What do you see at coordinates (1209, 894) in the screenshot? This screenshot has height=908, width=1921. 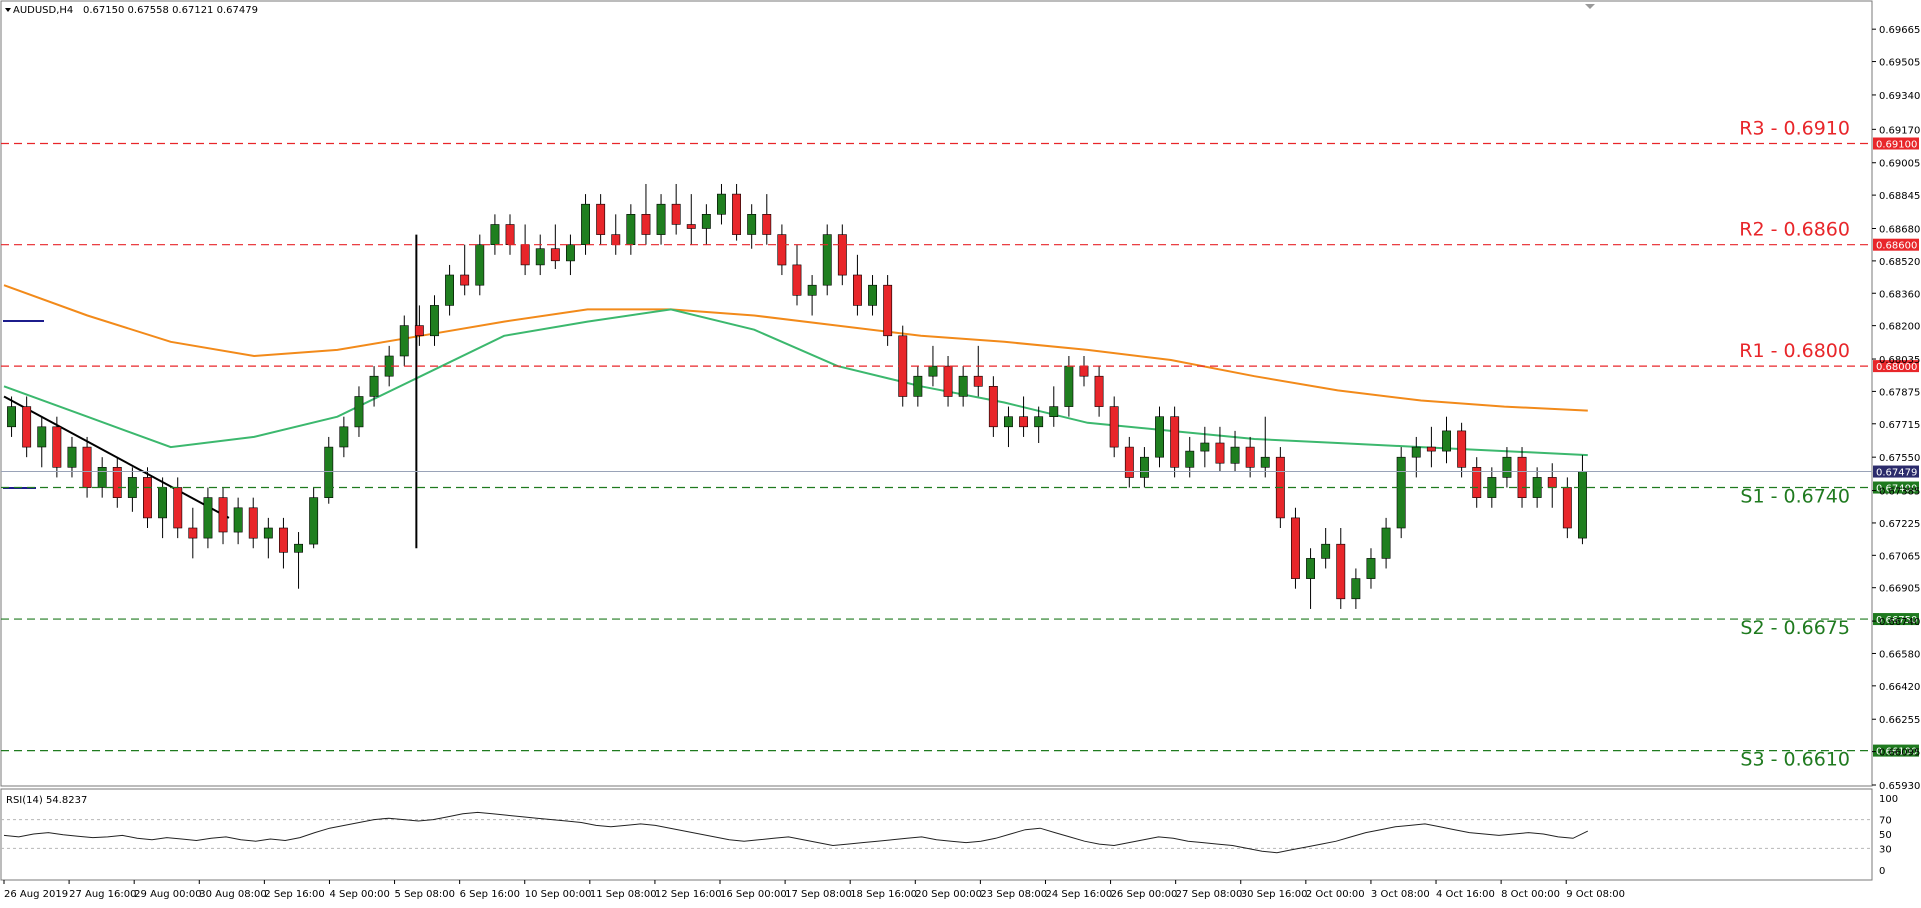 I see `x-tick-label: 27 Sep 08:00` at bounding box center [1209, 894].